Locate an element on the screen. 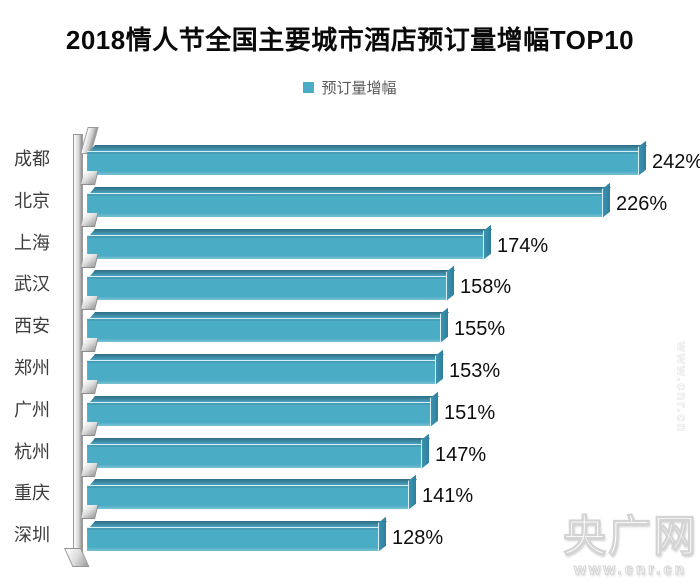  legend: 预订量增幅 is located at coordinates (350, 87).